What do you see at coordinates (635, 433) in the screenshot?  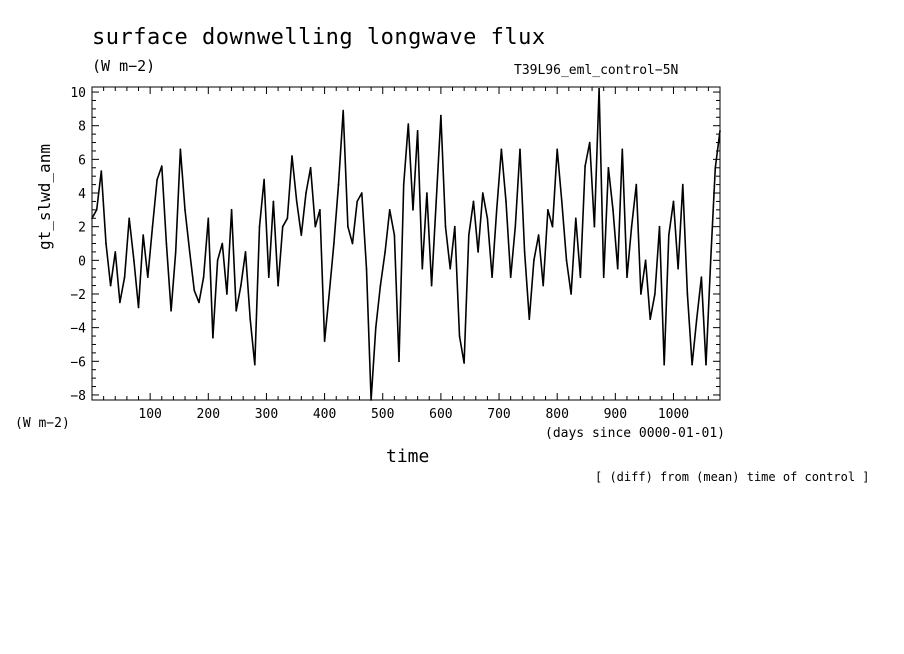 I see `x-axis-units: (days since 0000-01-01)` at bounding box center [635, 433].